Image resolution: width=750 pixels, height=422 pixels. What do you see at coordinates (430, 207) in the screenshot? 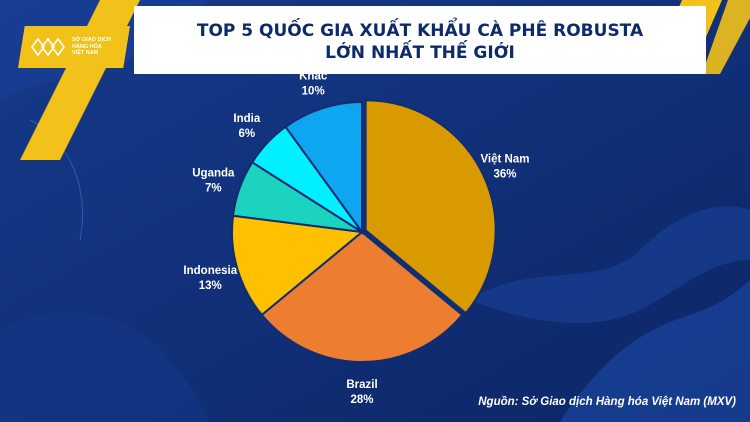
I see `pie-slice-viet-nam` at bounding box center [430, 207].